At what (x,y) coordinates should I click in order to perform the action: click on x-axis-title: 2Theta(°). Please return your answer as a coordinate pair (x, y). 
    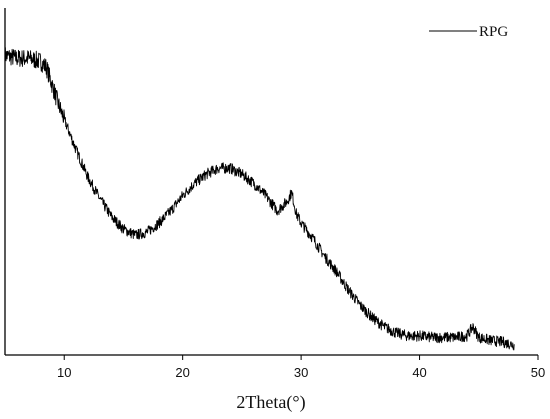
    Looking at the image, I should click on (270, 402).